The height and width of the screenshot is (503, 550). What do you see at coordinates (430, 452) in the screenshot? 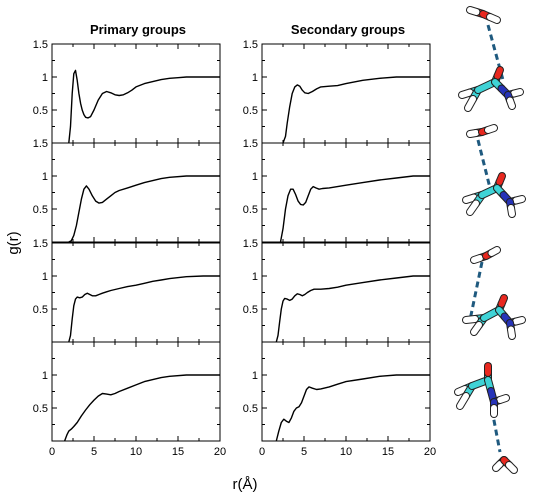
I see `x-tick-label-r4-secondary: 20` at bounding box center [430, 452].